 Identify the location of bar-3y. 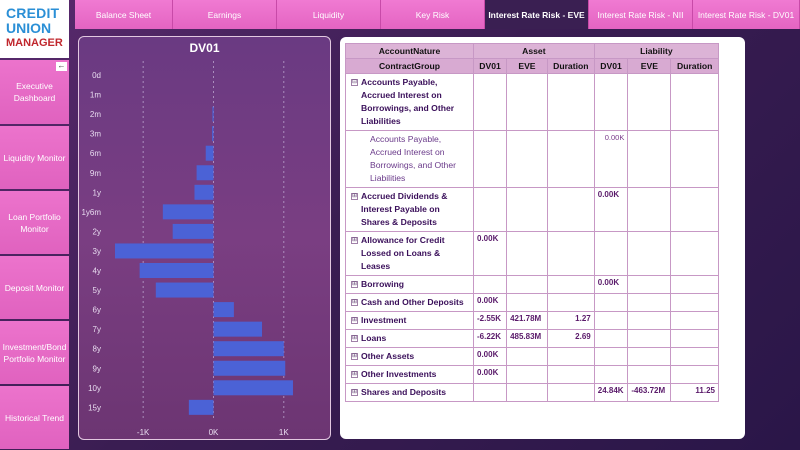
(164, 251).